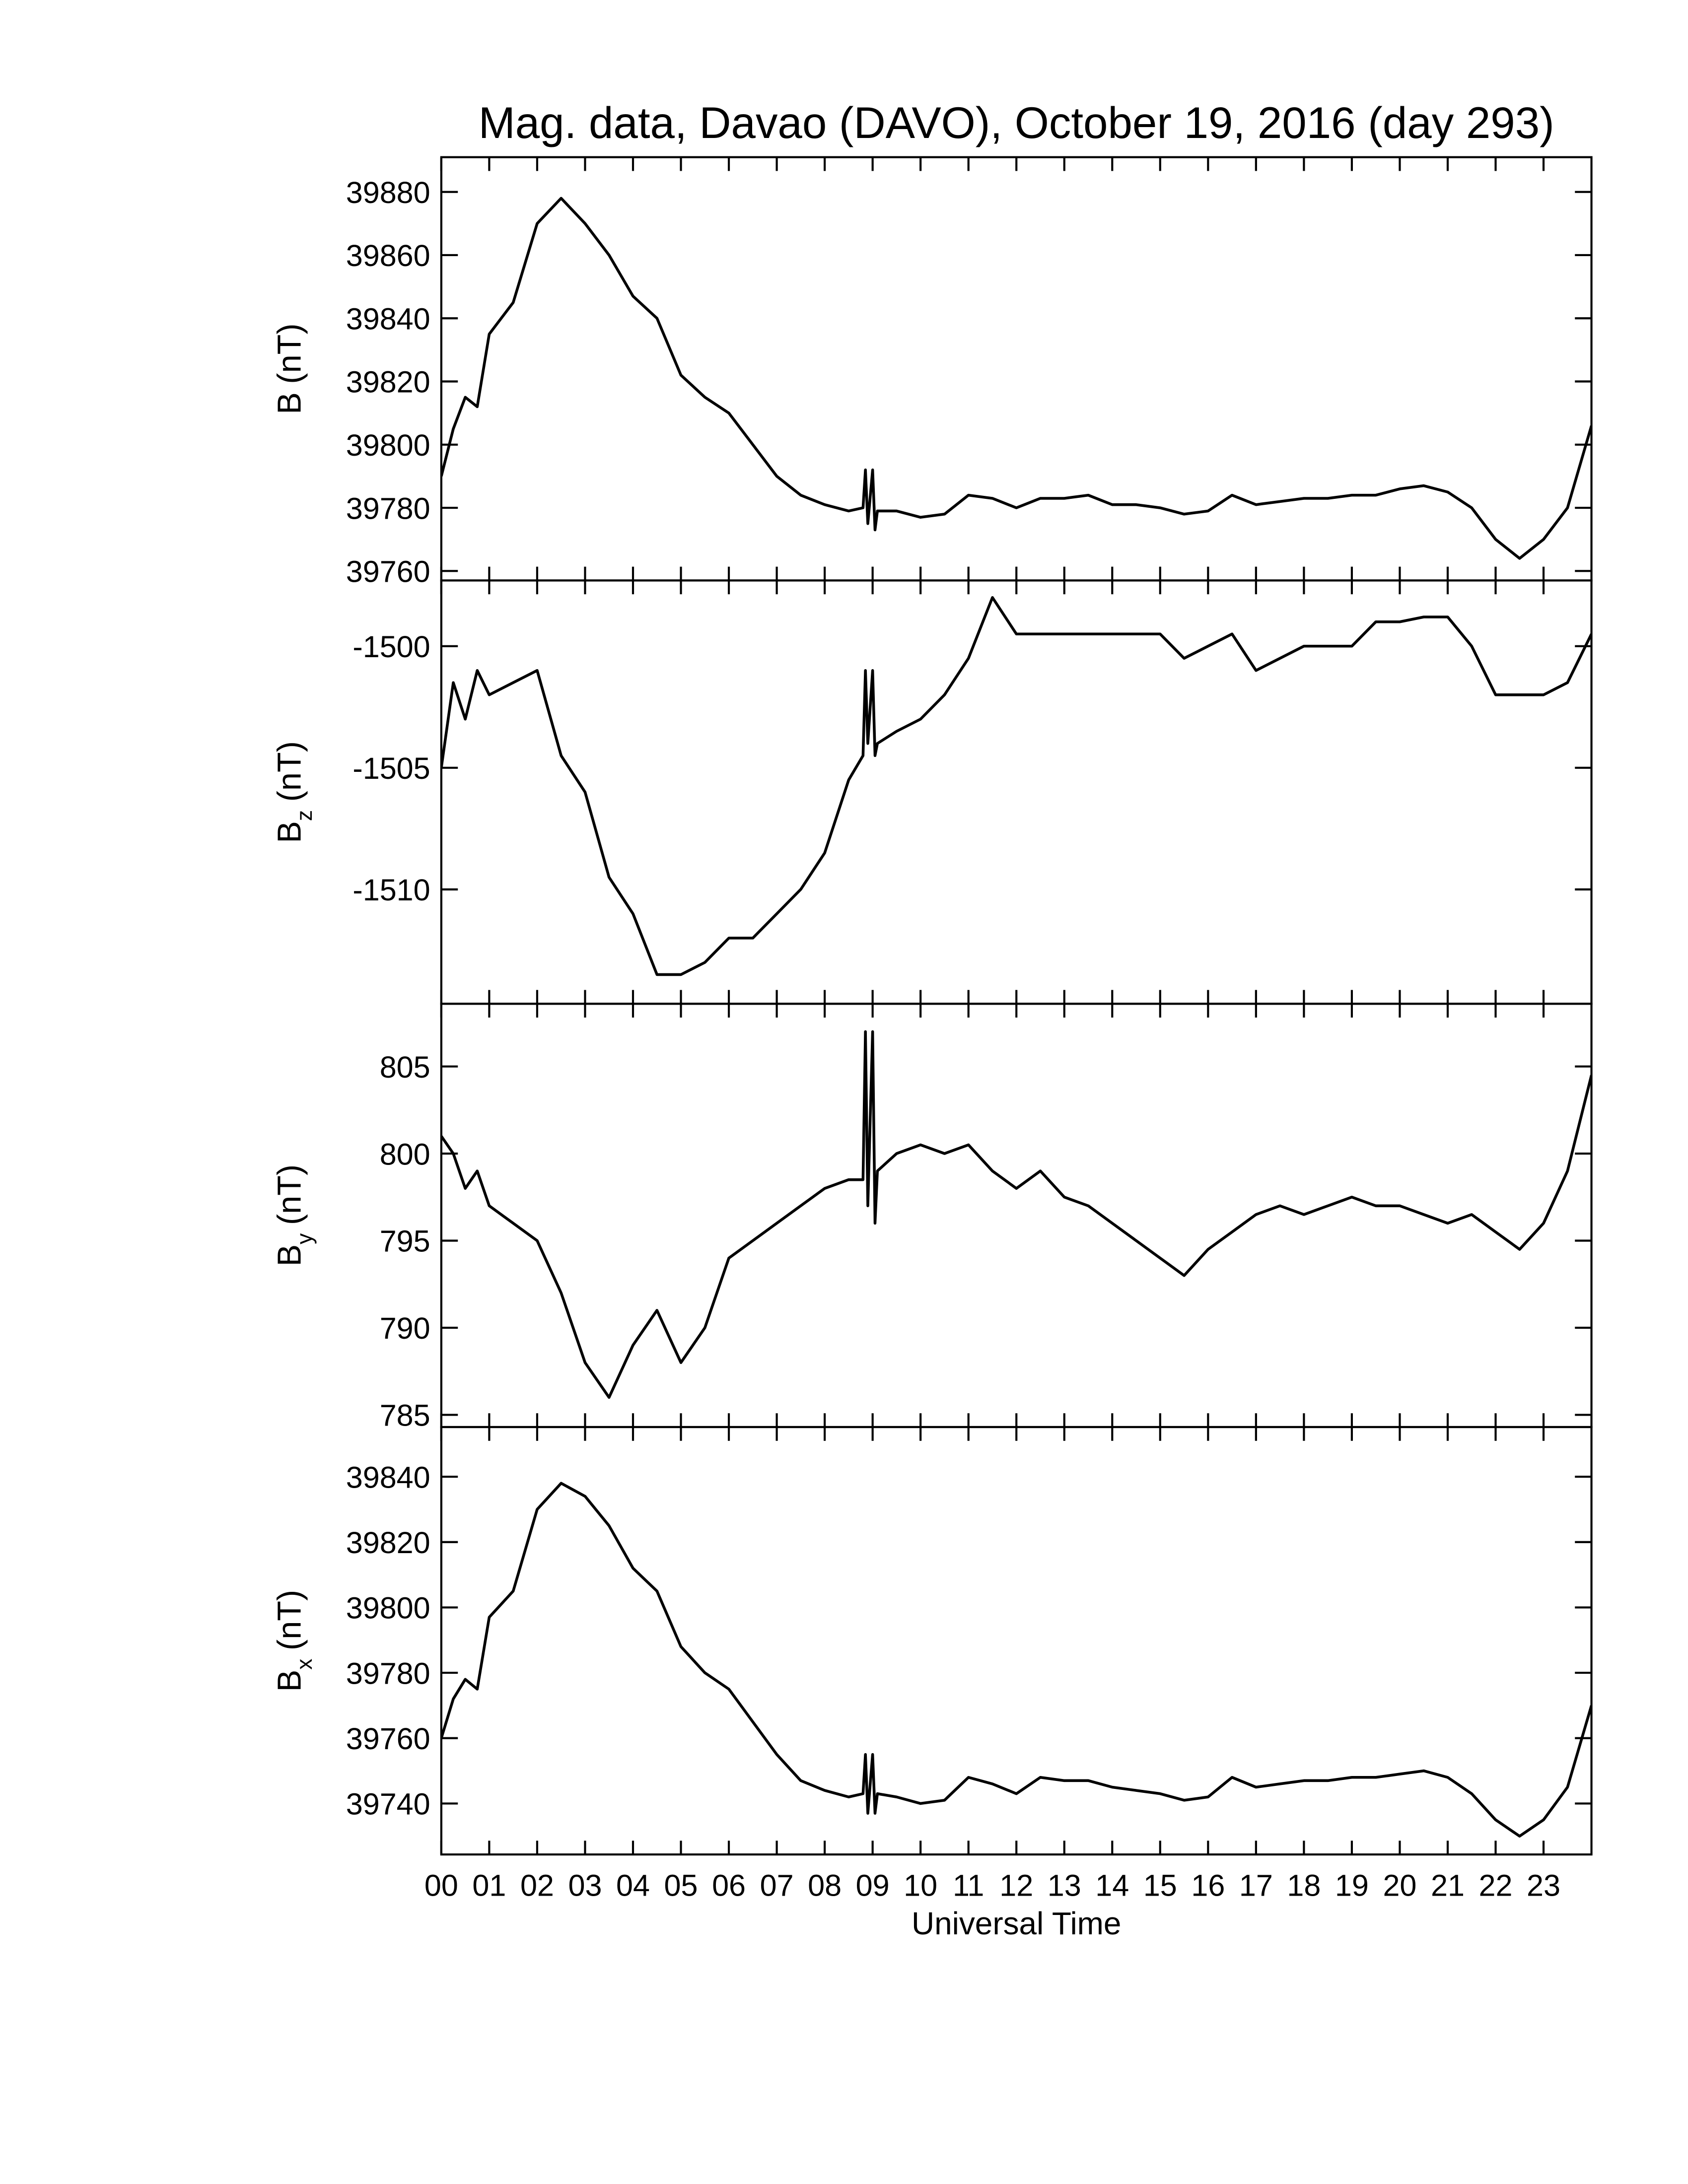 The height and width of the screenshot is (2184, 1688). What do you see at coordinates (1448, 1885) in the screenshot?
I see `x-tick-label: 21` at bounding box center [1448, 1885].